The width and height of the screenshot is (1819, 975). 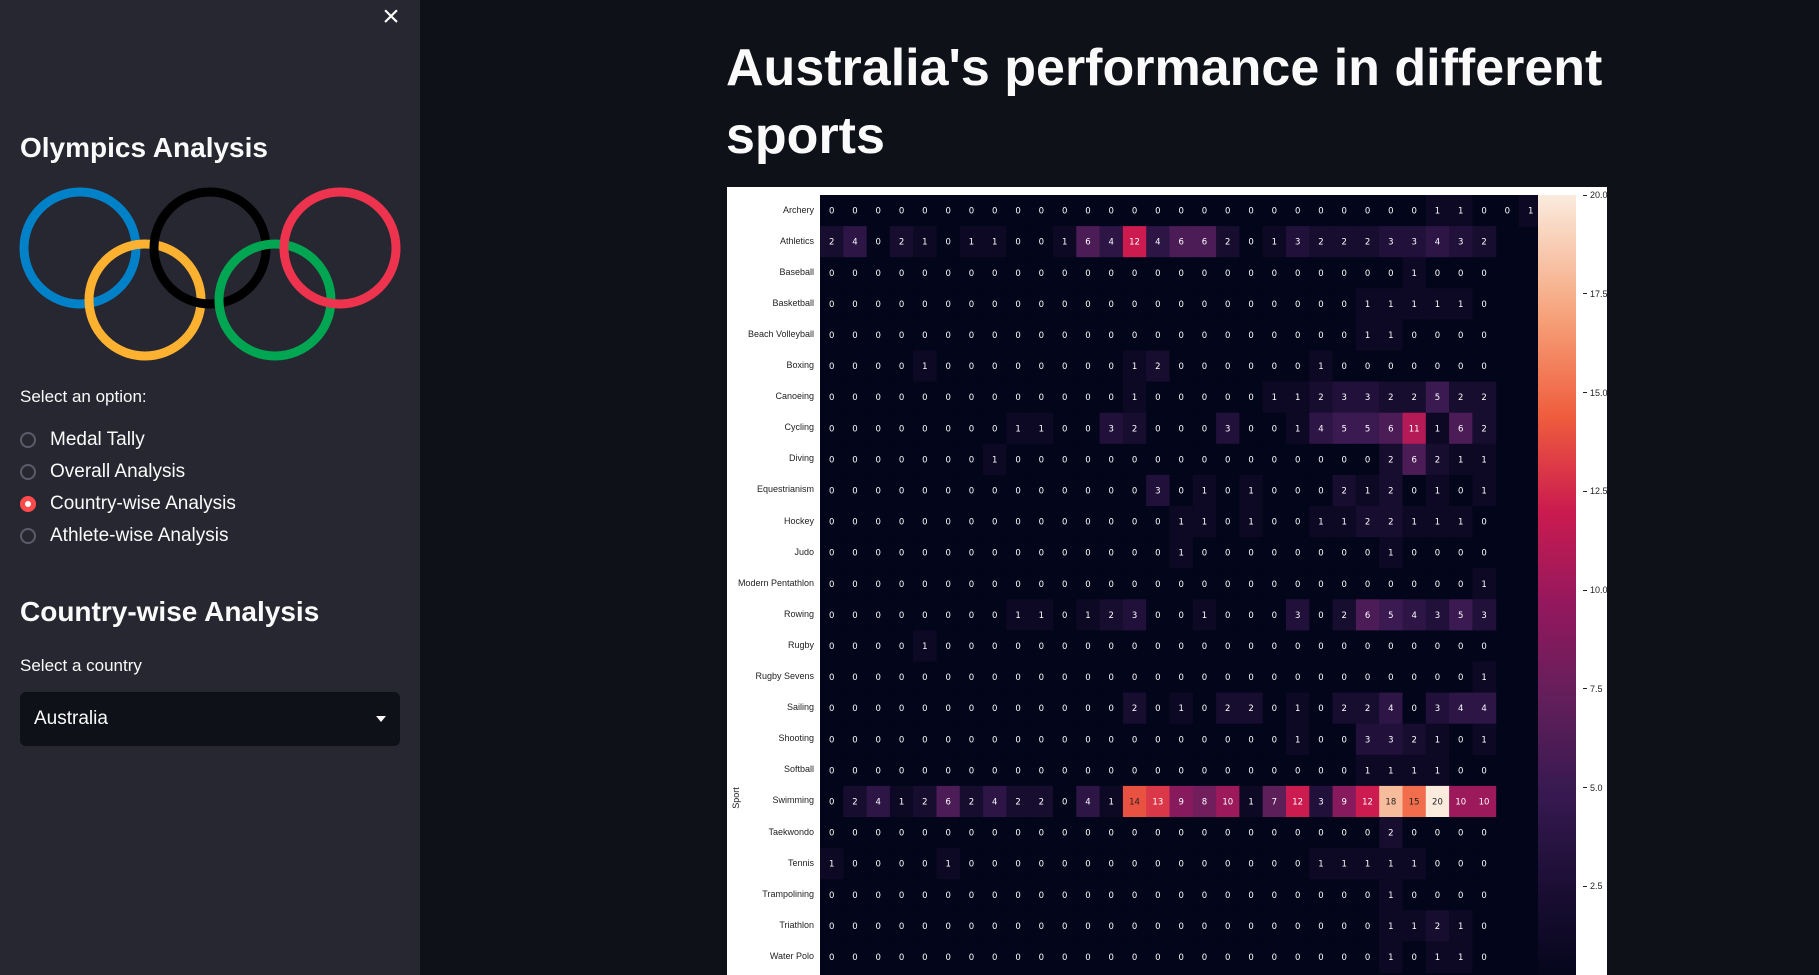 I want to click on radio-country-wise-analysis: Country-wise Analysis, so click(x=128, y=504).